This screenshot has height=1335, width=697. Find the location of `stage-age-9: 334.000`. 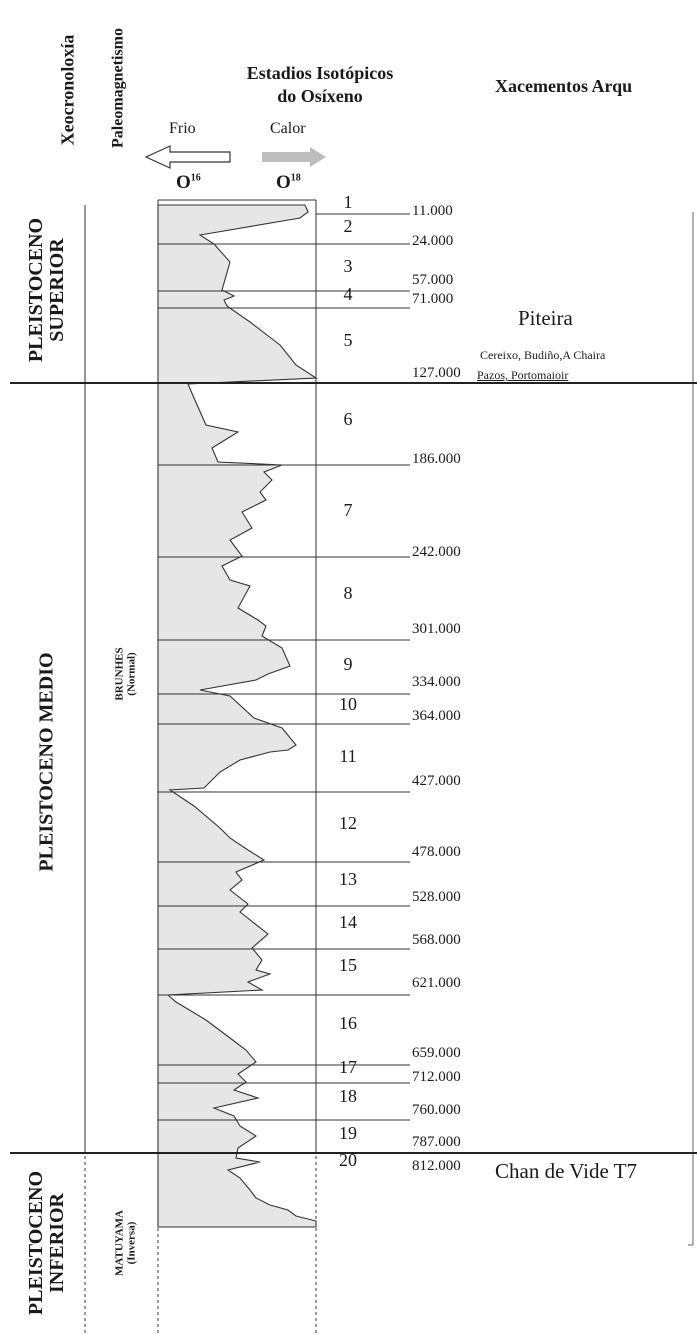

stage-age-9: 334.000 is located at coordinates (436, 682).